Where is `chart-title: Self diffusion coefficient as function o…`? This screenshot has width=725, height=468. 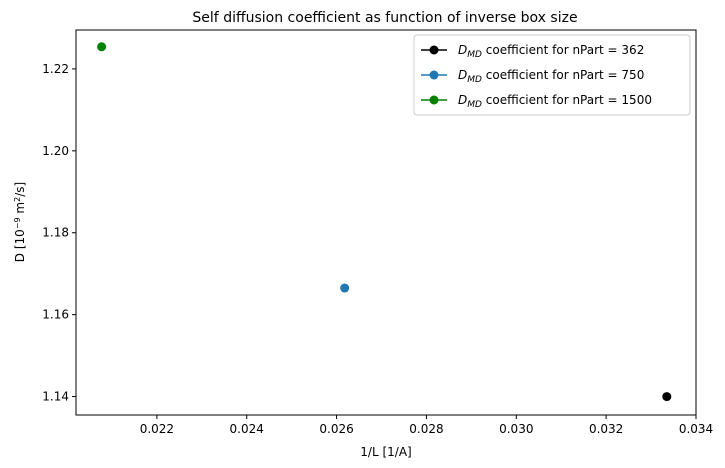 chart-title: Self diffusion coefficient as function o… is located at coordinates (384, 18).